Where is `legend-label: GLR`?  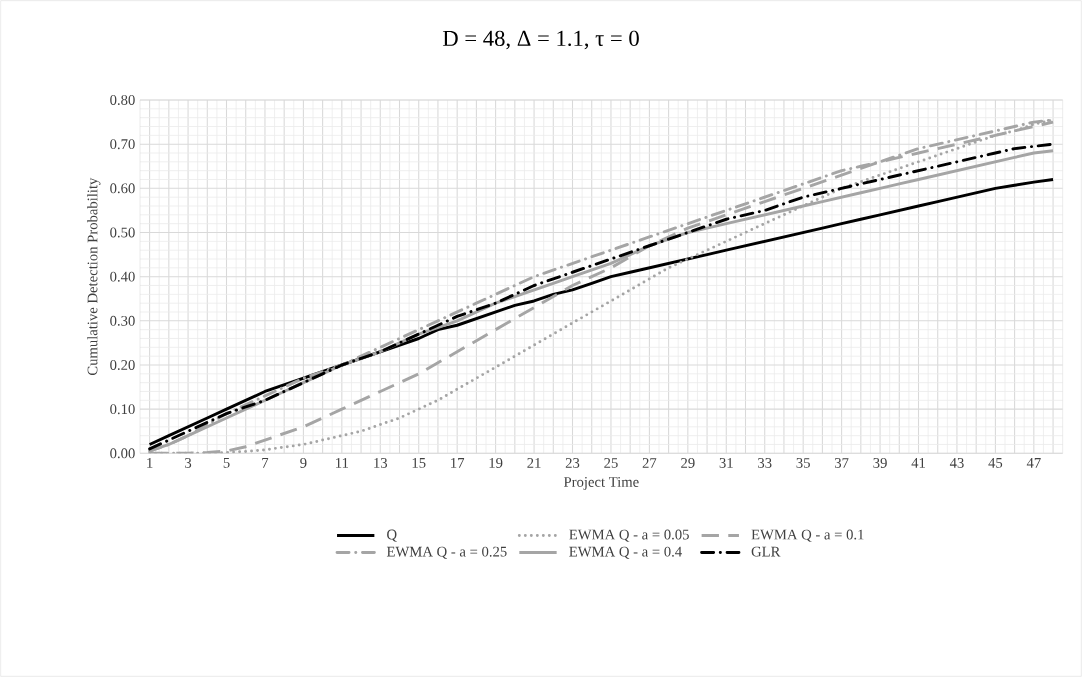
legend-label: GLR is located at coordinates (766, 551).